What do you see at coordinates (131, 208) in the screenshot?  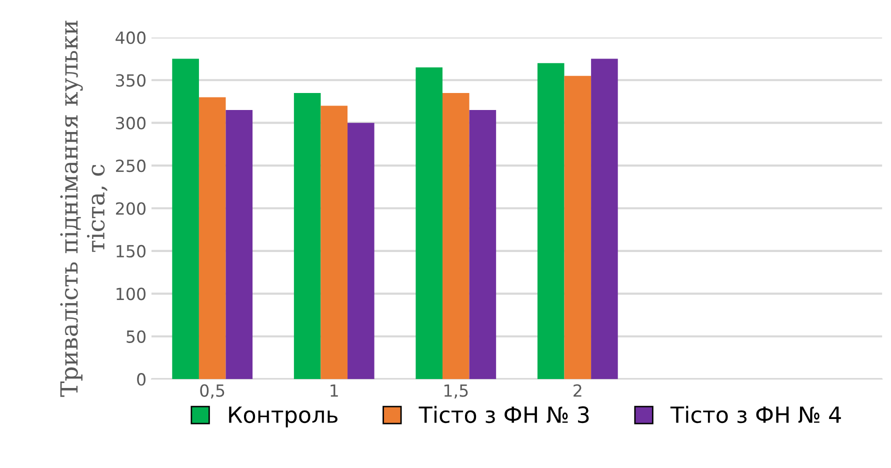 I see `y-tick-label: 200` at bounding box center [131, 208].